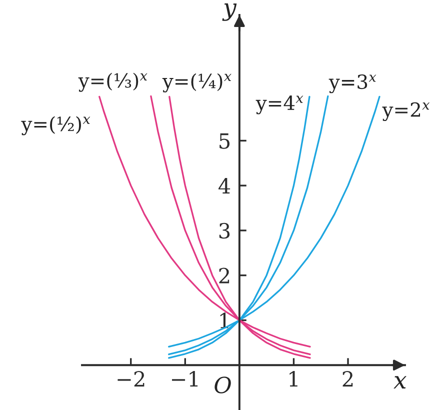  Describe the element at coordinates (280, 105) in the screenshot. I see `series-label: y=4$^{x}$` at that location.